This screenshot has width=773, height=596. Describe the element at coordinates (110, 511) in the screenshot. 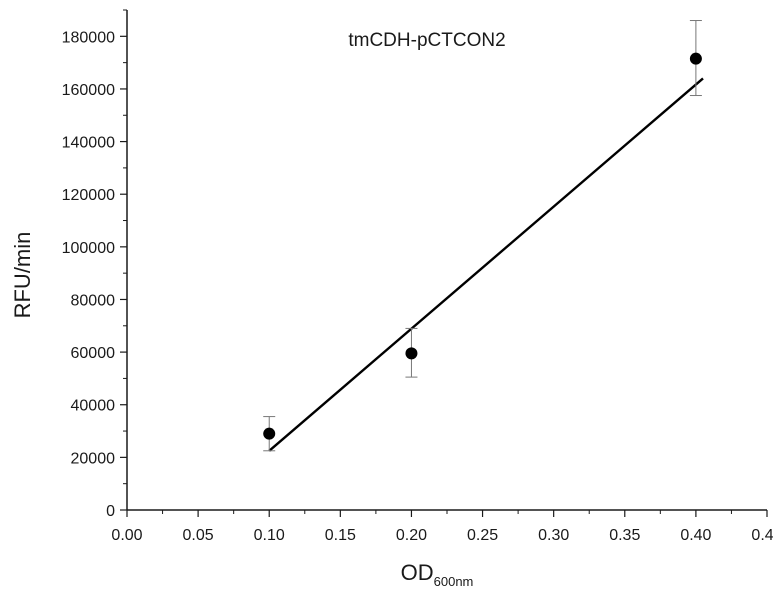

I see `y-tick-label: 0` at that location.